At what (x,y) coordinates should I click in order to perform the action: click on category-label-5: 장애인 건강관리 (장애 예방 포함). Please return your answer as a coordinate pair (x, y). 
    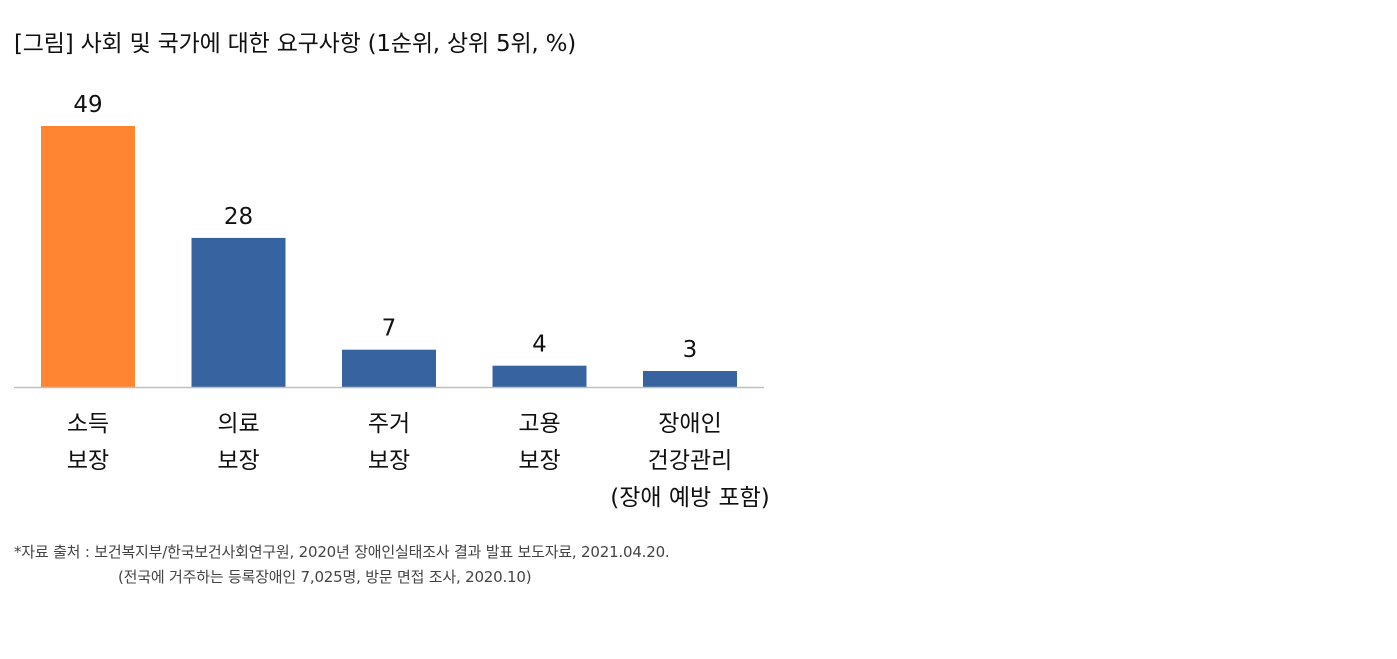
    Looking at the image, I should click on (690, 461).